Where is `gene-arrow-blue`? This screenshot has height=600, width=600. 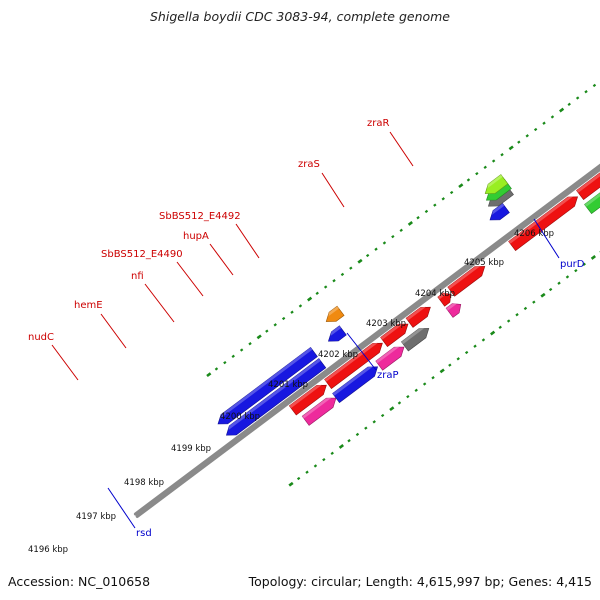
gene-arrow-blue is located at coordinates (499, 211).